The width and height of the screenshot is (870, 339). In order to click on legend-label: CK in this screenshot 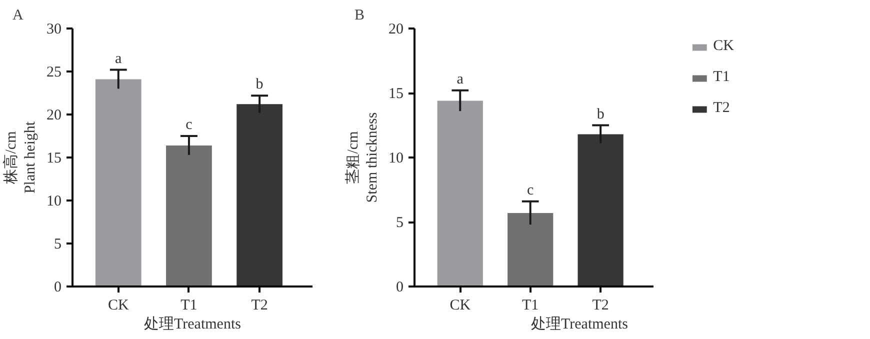, I will do `click(723, 46)`.